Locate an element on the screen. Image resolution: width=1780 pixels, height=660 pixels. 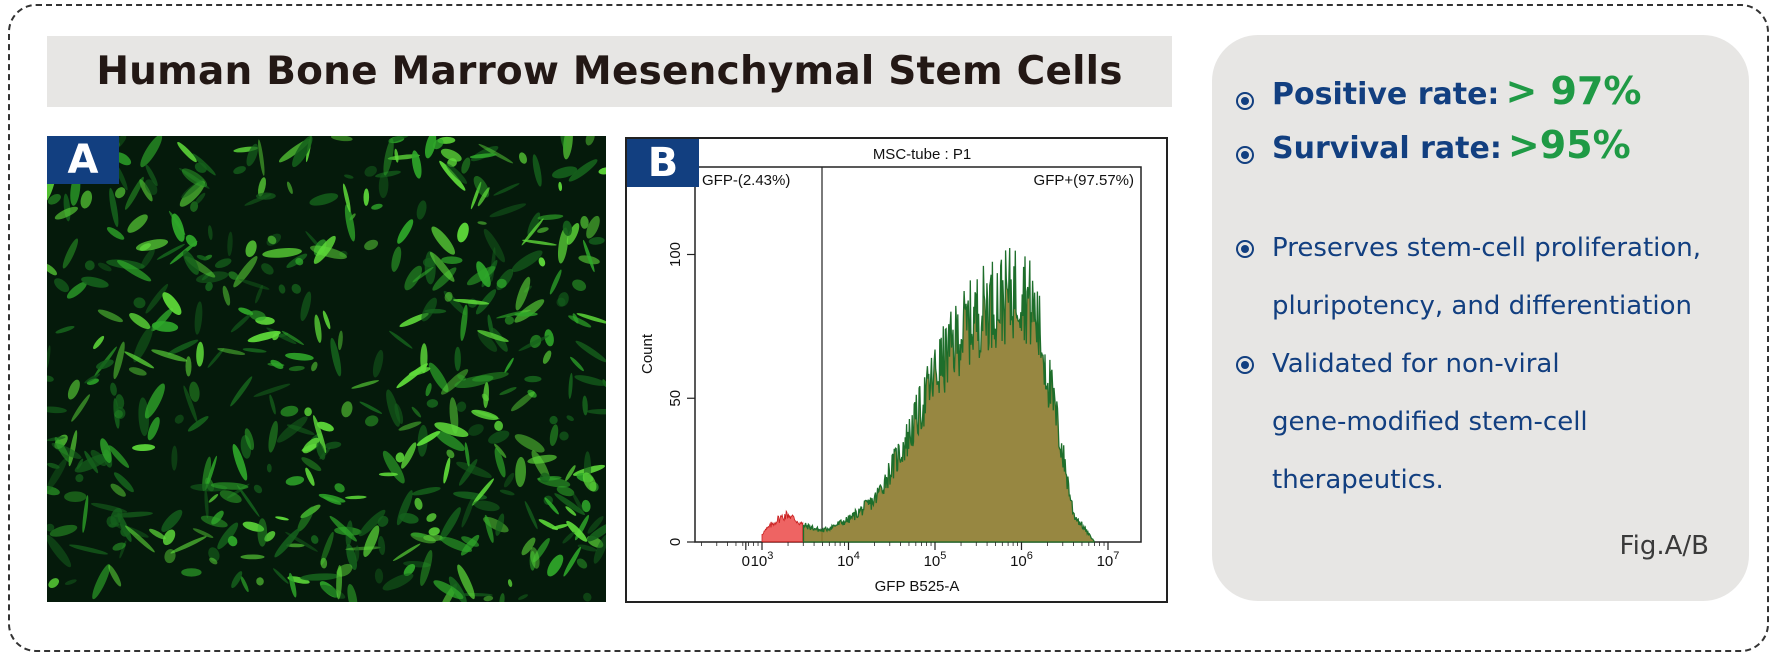
y-tick-label: 100 is located at coordinates (675, 254).